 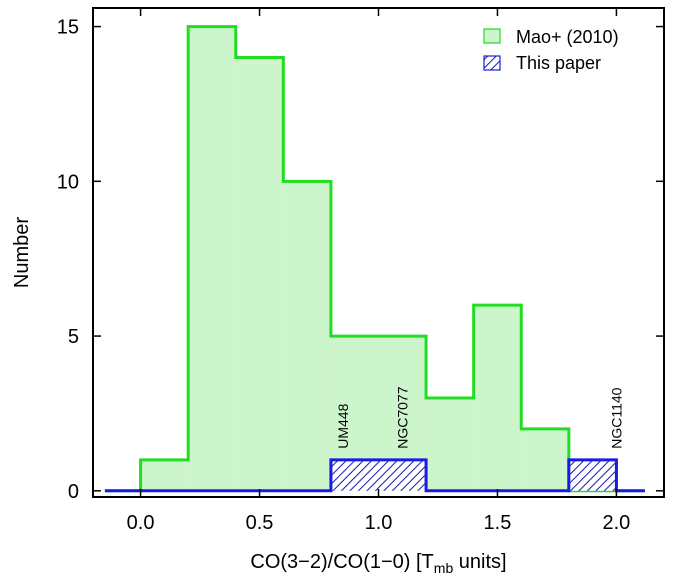 I want to click on legend-label-this-paper: This paper, so click(x=558, y=63).